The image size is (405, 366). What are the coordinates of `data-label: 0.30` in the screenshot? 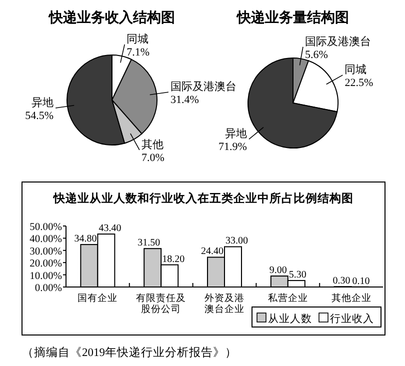 It's located at (341, 281).